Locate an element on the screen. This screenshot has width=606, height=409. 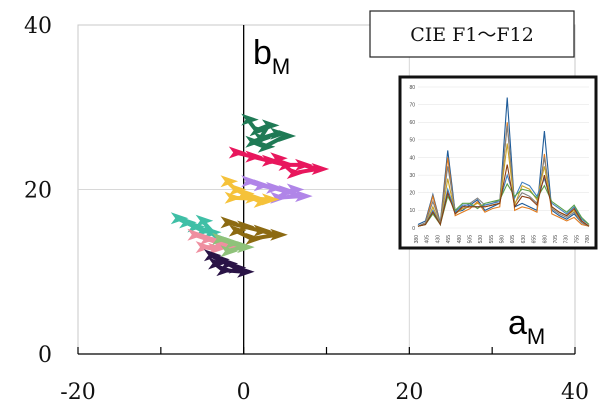
x-tick-label: 40 is located at coordinates (575, 392).